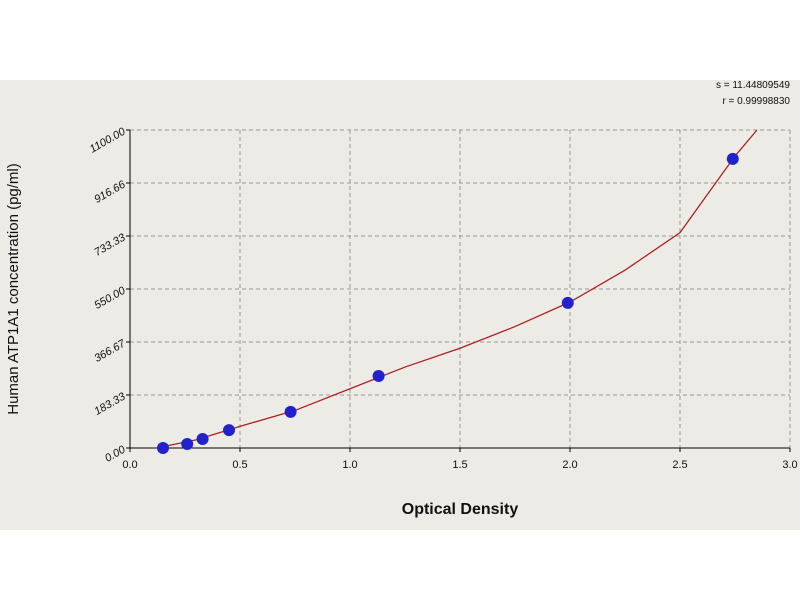  Describe the element at coordinates (756, 101) in the screenshot. I see `fit-r: r = 0.99998830` at that location.